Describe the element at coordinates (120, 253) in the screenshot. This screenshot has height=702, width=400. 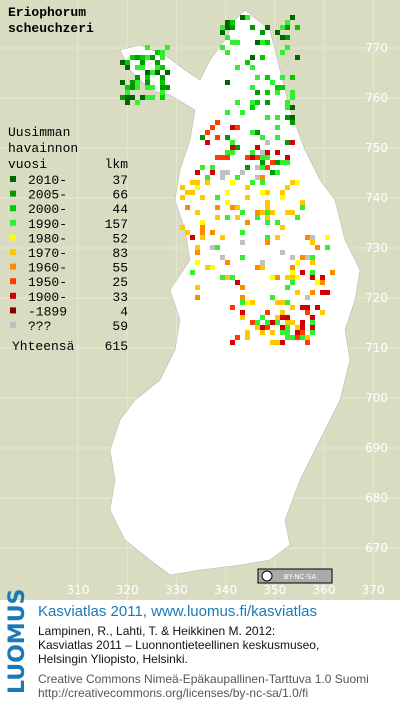
I see `legend-count: 83` at that location.